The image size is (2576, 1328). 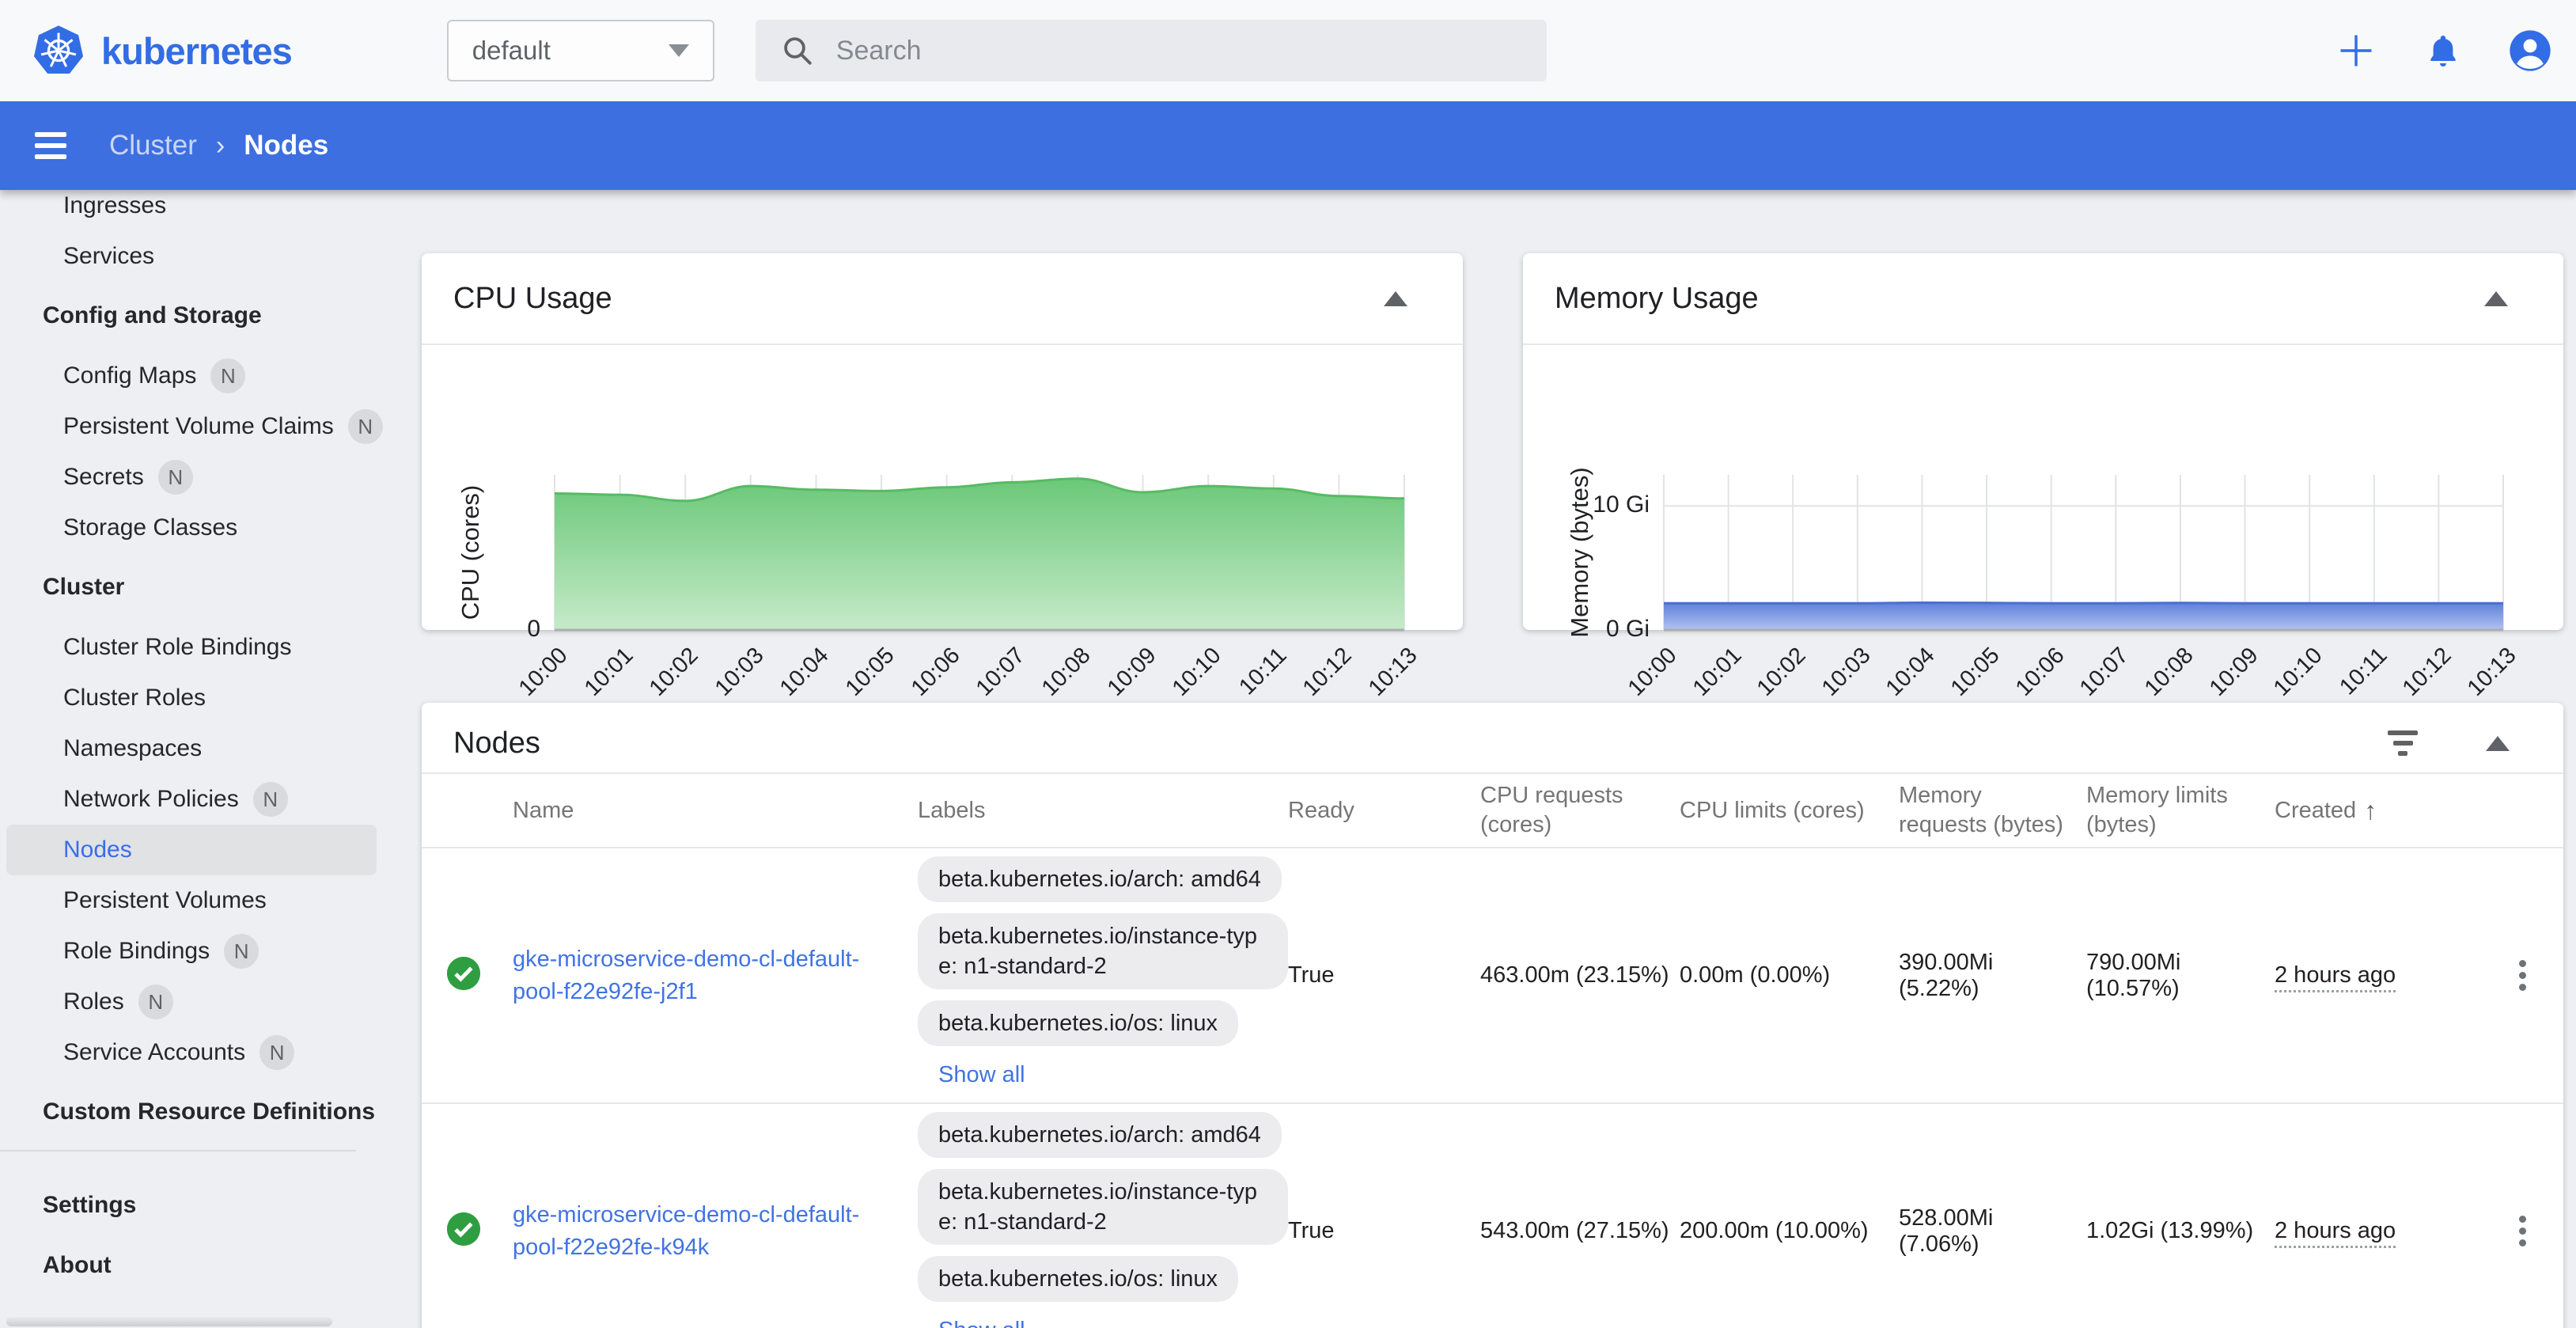 What do you see at coordinates (153, 145) in the screenshot?
I see `breadcrumb-parent: Cluster` at bounding box center [153, 145].